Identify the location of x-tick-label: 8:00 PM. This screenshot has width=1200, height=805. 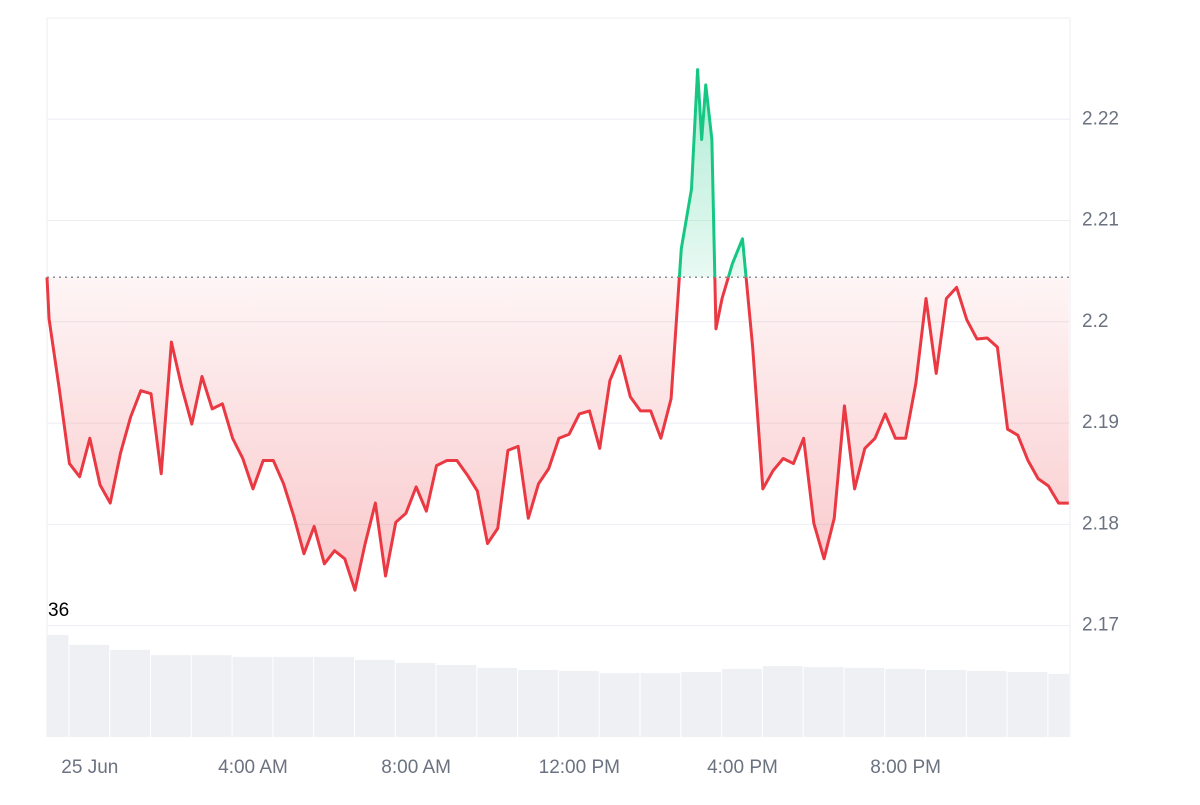
(905, 767).